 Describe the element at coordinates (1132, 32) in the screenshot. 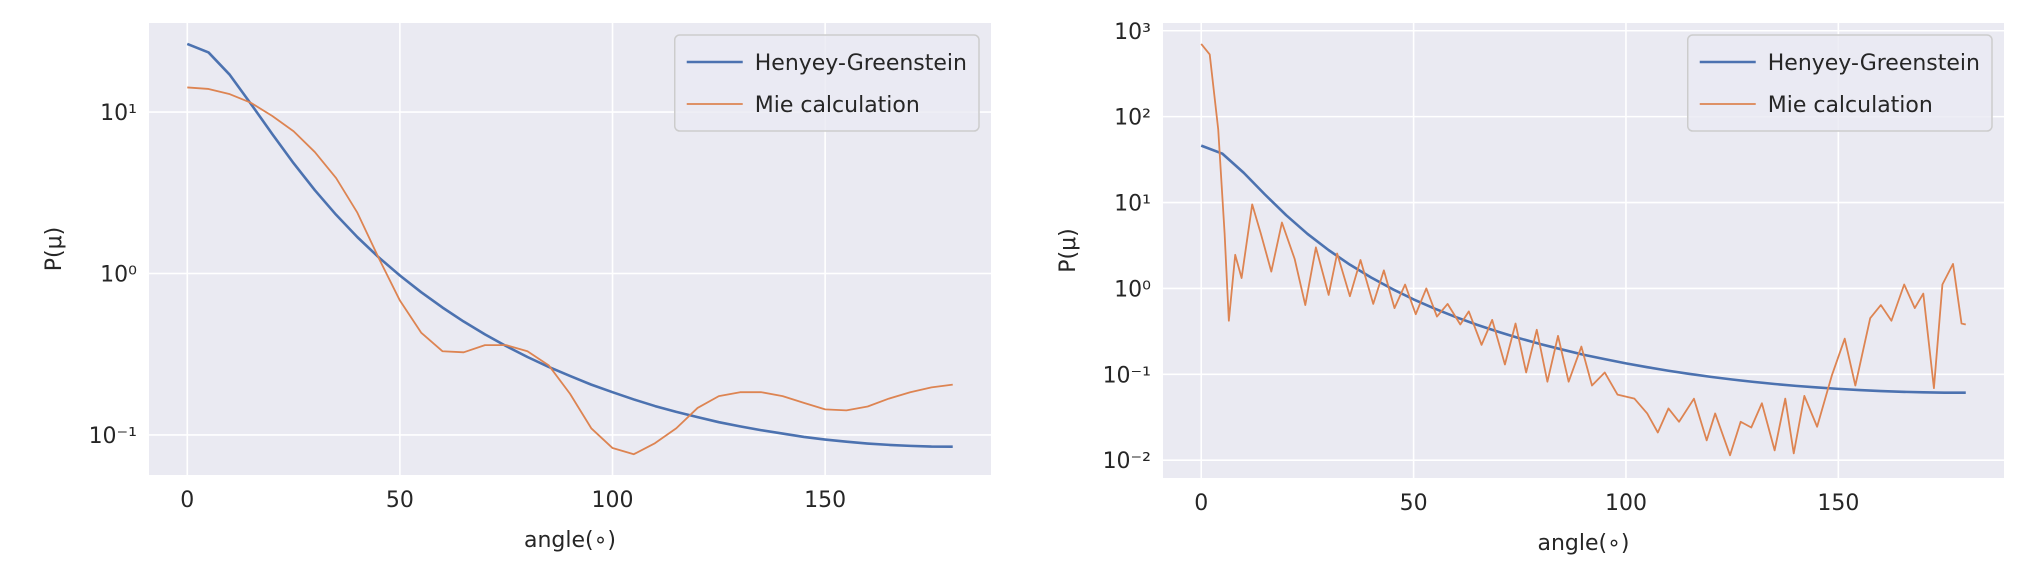

I see `y-tick-label: 10³` at that location.